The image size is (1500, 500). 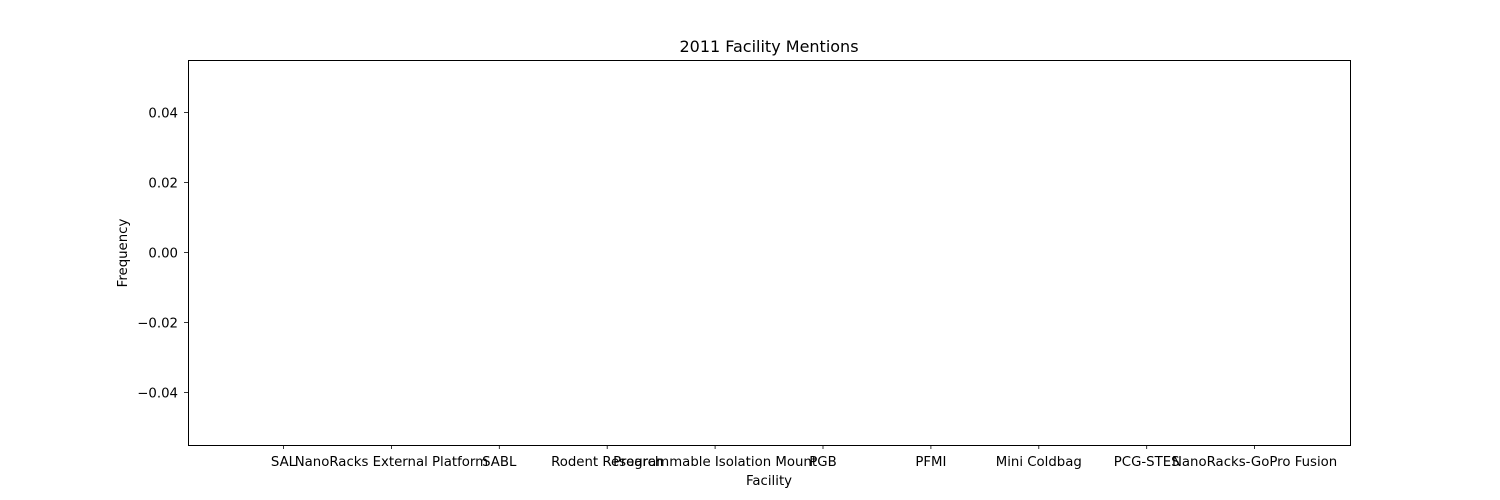 What do you see at coordinates (284, 462) in the screenshot?
I see `x-tick-label: SAL` at bounding box center [284, 462].